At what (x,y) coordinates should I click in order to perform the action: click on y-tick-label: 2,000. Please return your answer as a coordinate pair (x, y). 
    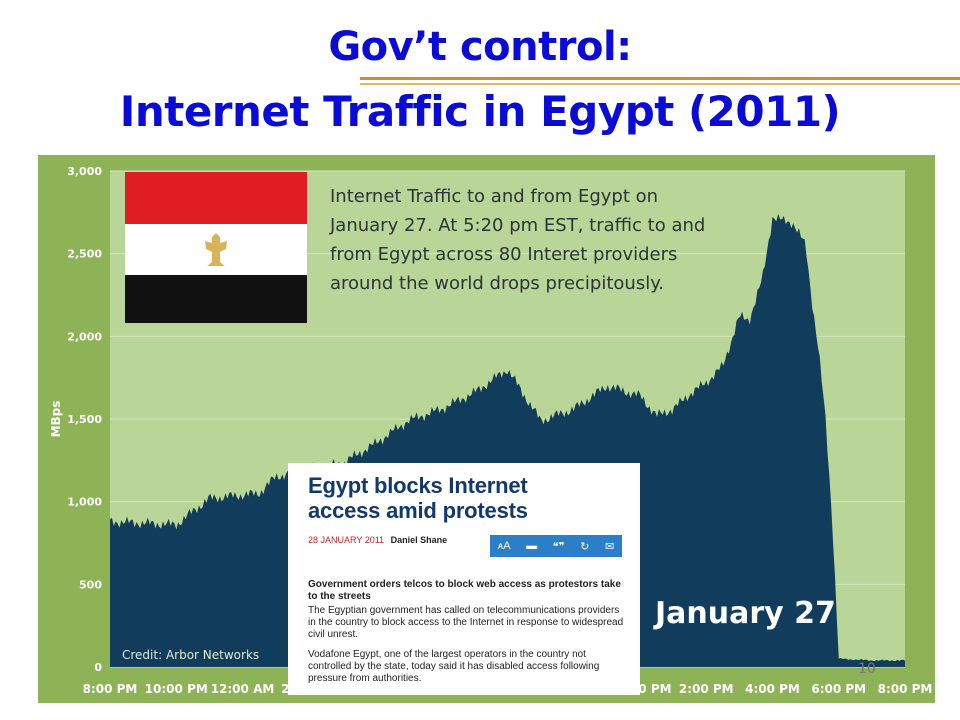
    Looking at the image, I should click on (84, 336).